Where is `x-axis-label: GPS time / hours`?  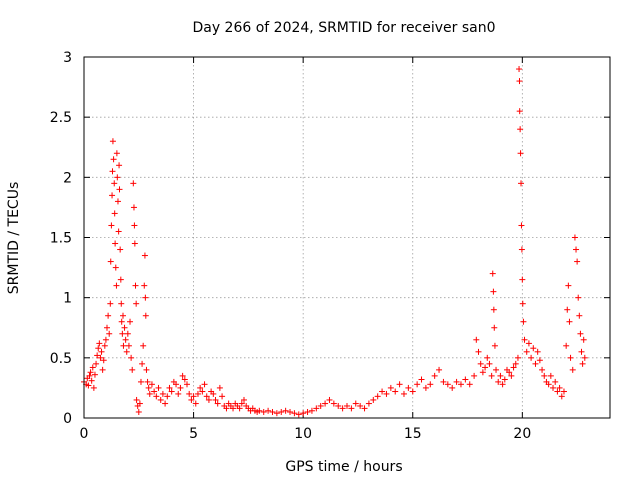
x-axis-label: GPS time / hours is located at coordinates (343, 467).